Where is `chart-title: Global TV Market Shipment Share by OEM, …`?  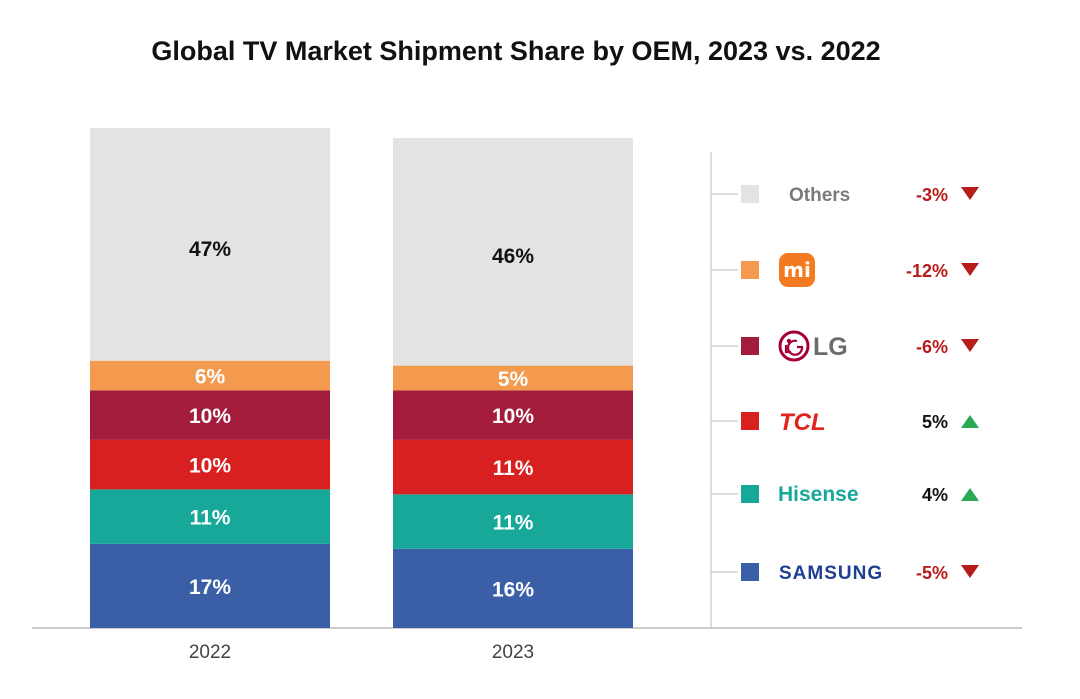
chart-title: Global TV Market Shipment Share by OEM, … is located at coordinates (516, 51).